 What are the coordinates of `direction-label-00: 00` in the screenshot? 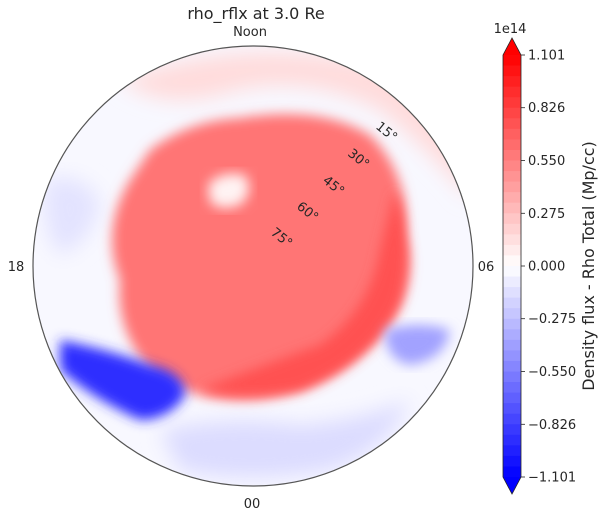 It's located at (252, 504).